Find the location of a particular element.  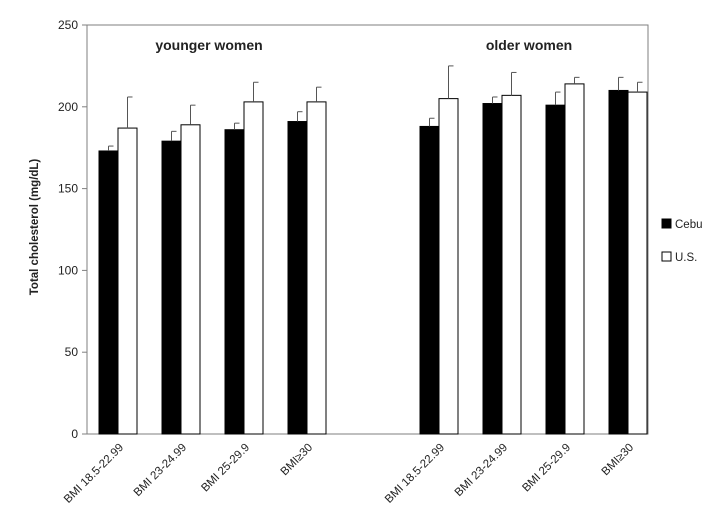

legend-swatch-us is located at coordinates (666, 256).